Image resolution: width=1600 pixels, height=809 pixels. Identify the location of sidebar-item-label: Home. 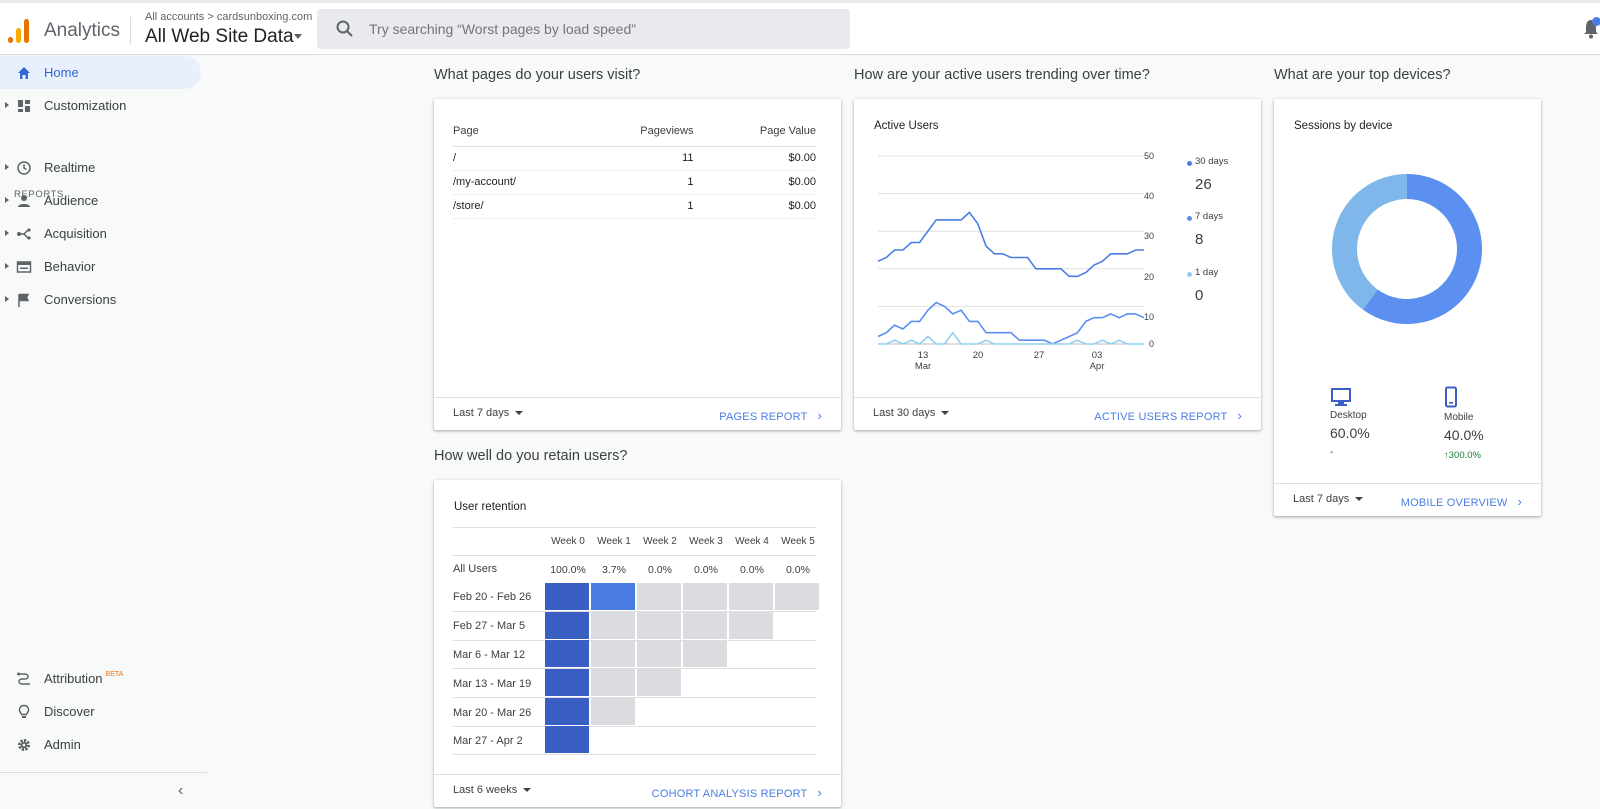
(61, 72).